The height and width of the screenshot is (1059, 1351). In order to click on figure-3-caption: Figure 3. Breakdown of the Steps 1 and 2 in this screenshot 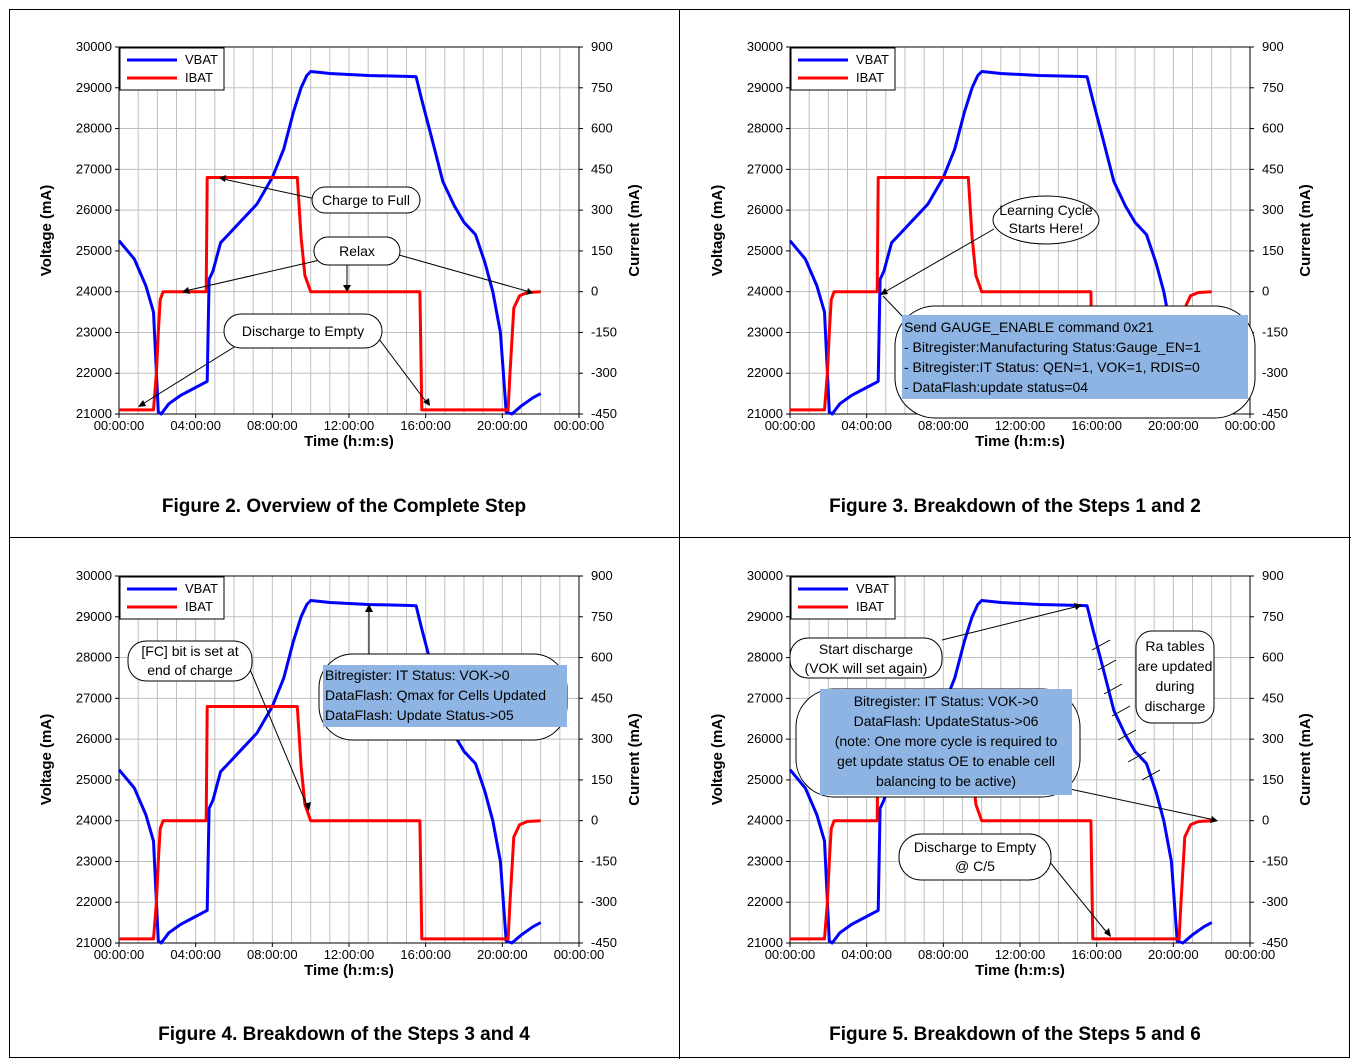, I will do `click(1015, 506)`.